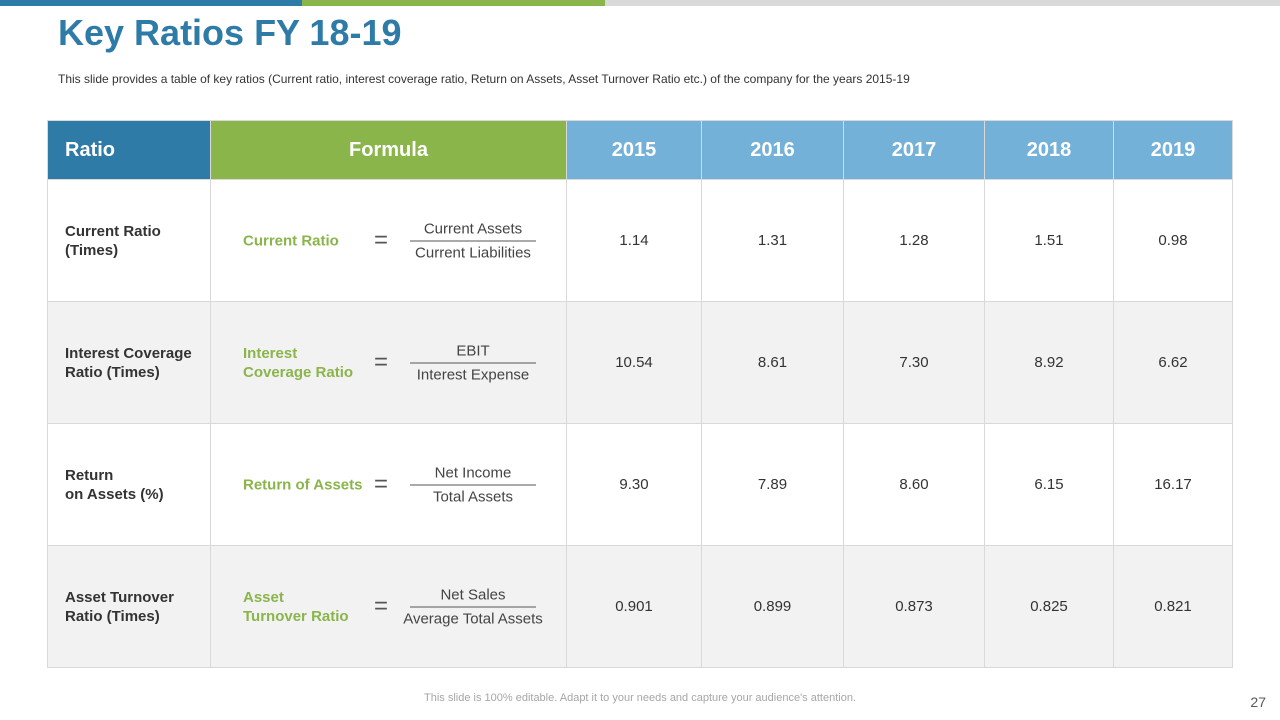  What do you see at coordinates (772, 240) in the screenshot?
I see `value-2016: 1.31` at bounding box center [772, 240].